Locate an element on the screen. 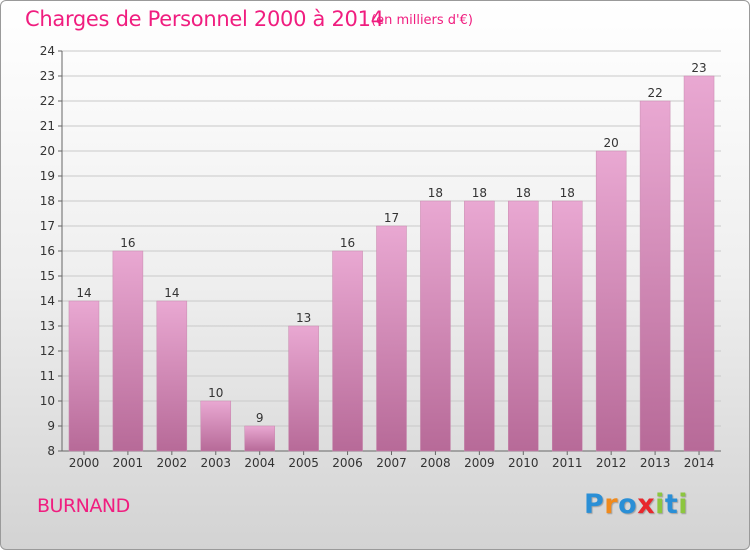  logo-letter: t is located at coordinates (671, 504).